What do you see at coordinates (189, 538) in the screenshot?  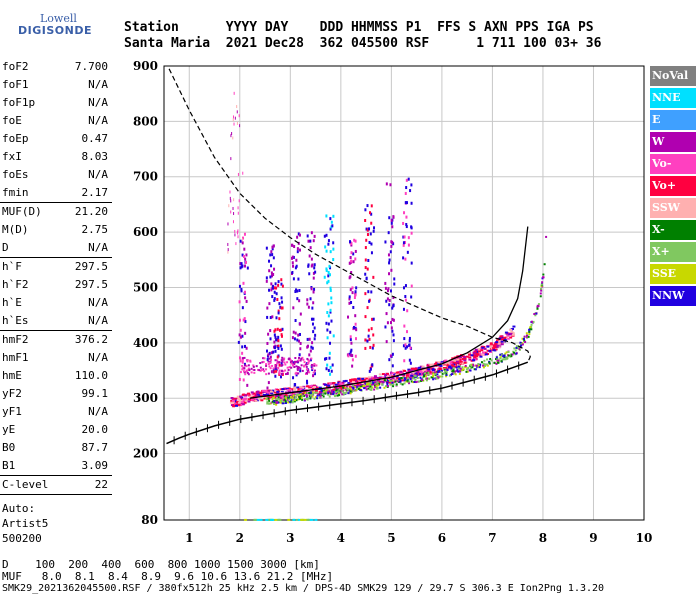 I see `x-tick-label: 1` at bounding box center [189, 538].